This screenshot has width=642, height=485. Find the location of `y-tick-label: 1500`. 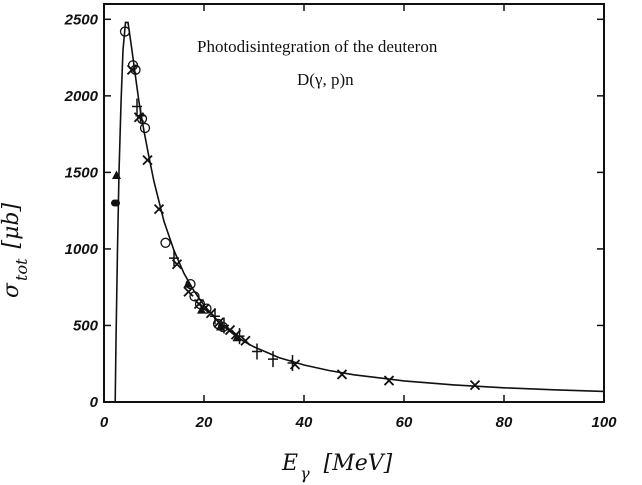

y-tick-label: 1500 is located at coordinates (82, 172).